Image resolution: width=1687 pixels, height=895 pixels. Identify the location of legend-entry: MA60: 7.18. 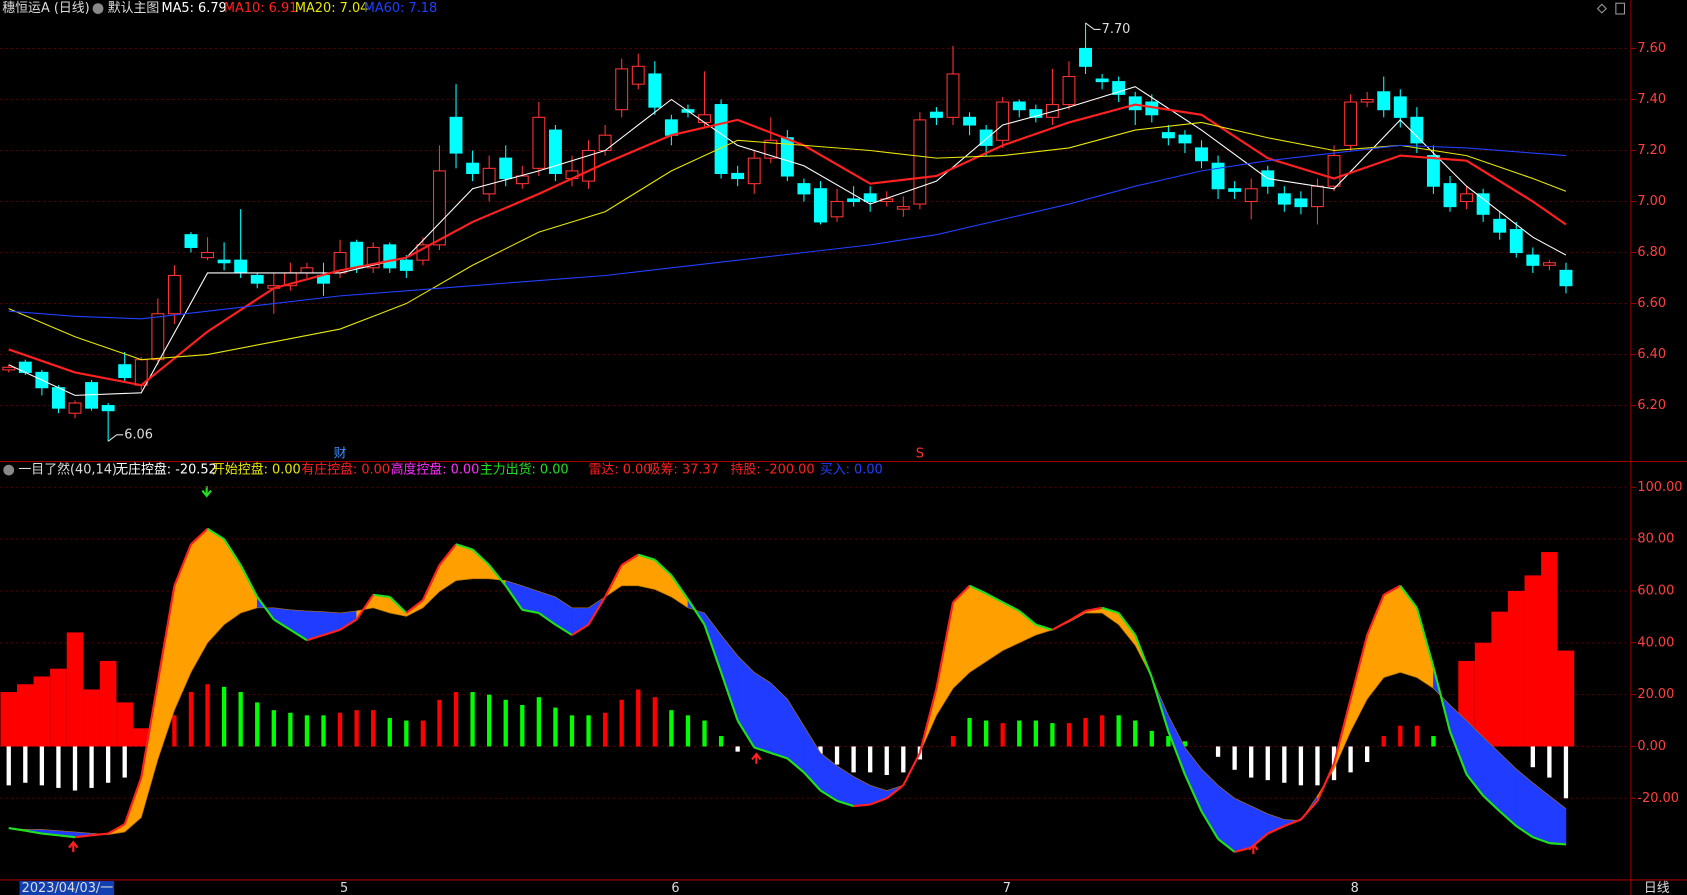
(401, 8).